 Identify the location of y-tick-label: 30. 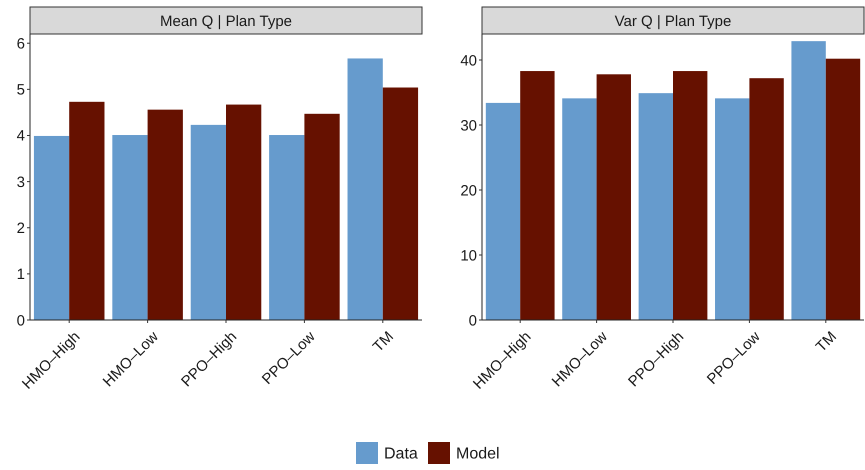
(468, 125).